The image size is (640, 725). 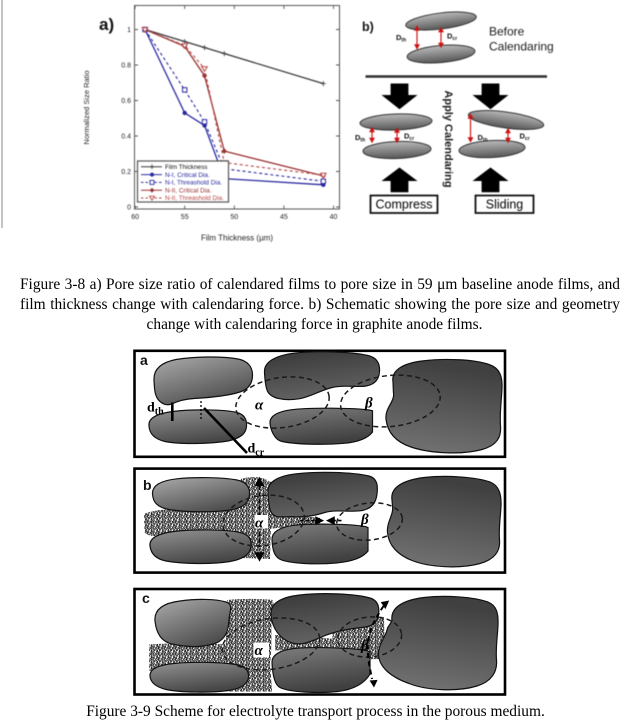 What do you see at coordinates (507, 32) in the screenshot?
I see `svg-text: Before` at bounding box center [507, 32].